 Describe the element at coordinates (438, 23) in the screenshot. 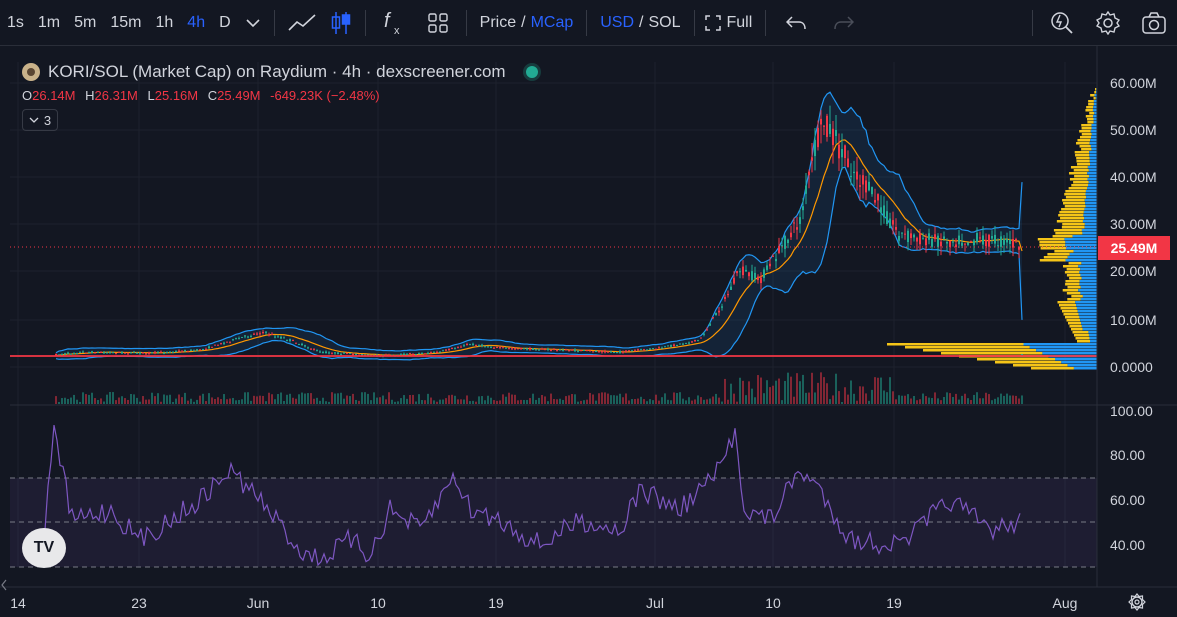

I see `layout-grid-icon` at that location.